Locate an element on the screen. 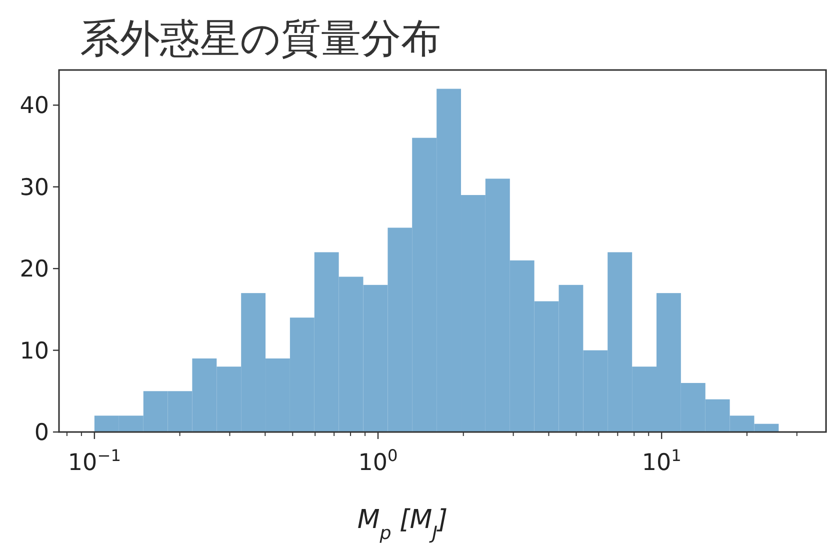 Image resolution: width=827 pixels, height=543 pixels. x-tick-label: 10$^{−1}$ is located at coordinates (94, 461).